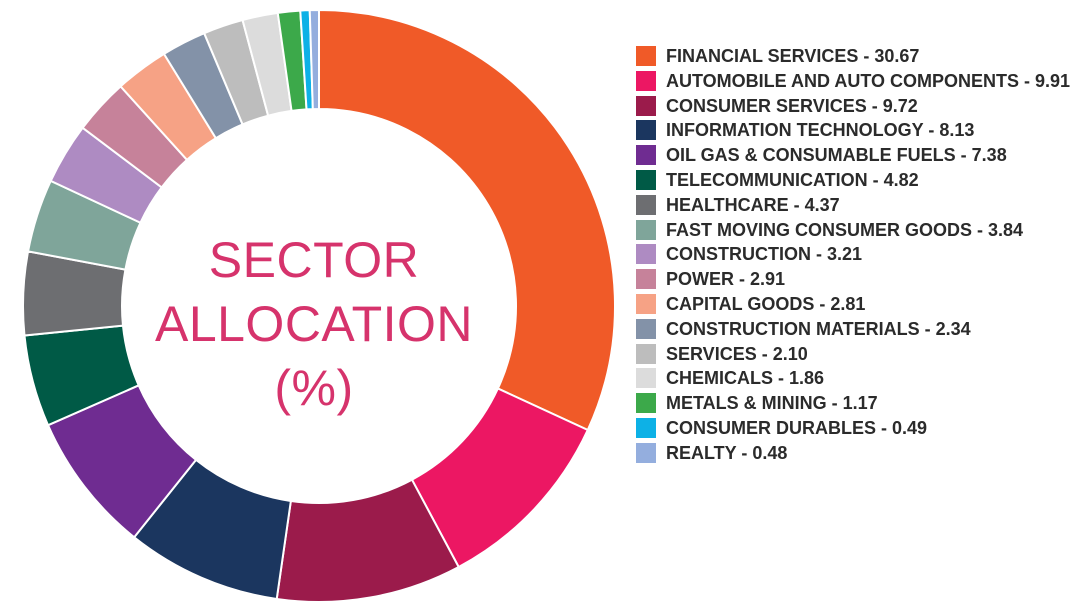  I want to click on legend-item: FAST MOVING CONSUMER GOODS - 3.84, so click(856, 230).